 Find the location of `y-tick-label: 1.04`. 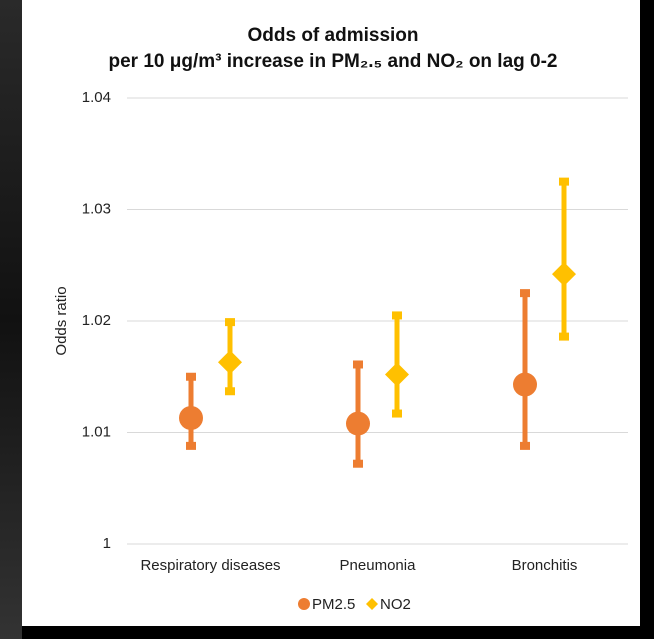

y-tick-label: 1.04 is located at coordinates (96, 97).